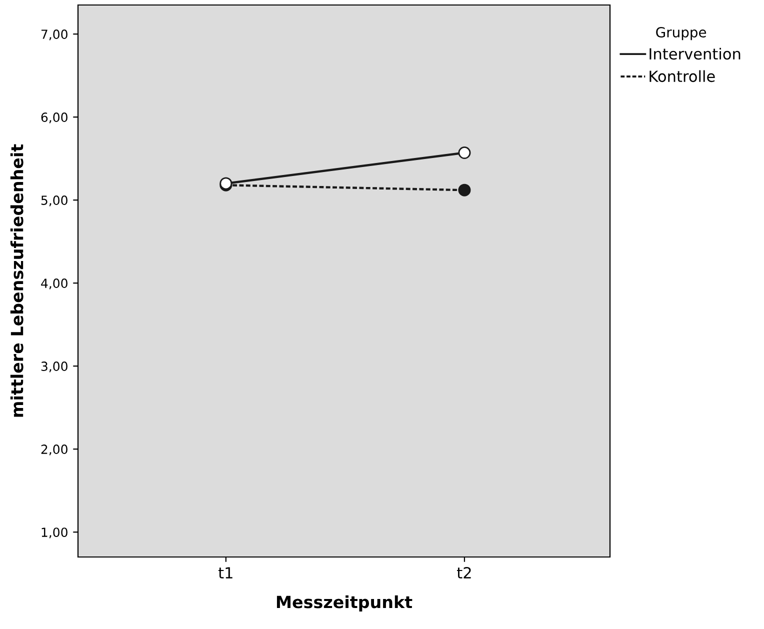 This screenshot has width=764, height=629. What do you see at coordinates (464, 572) in the screenshot?
I see `x-tick-label: t2` at bounding box center [464, 572].